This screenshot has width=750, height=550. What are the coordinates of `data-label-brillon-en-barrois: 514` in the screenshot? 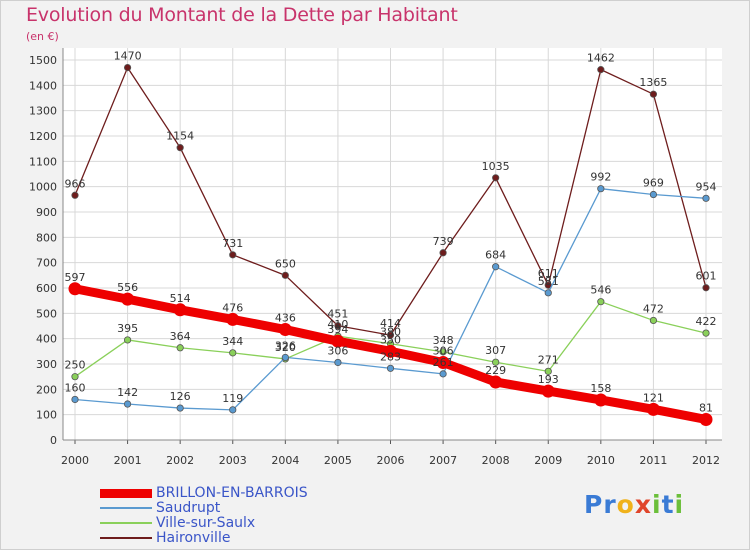 It's located at (180, 298).